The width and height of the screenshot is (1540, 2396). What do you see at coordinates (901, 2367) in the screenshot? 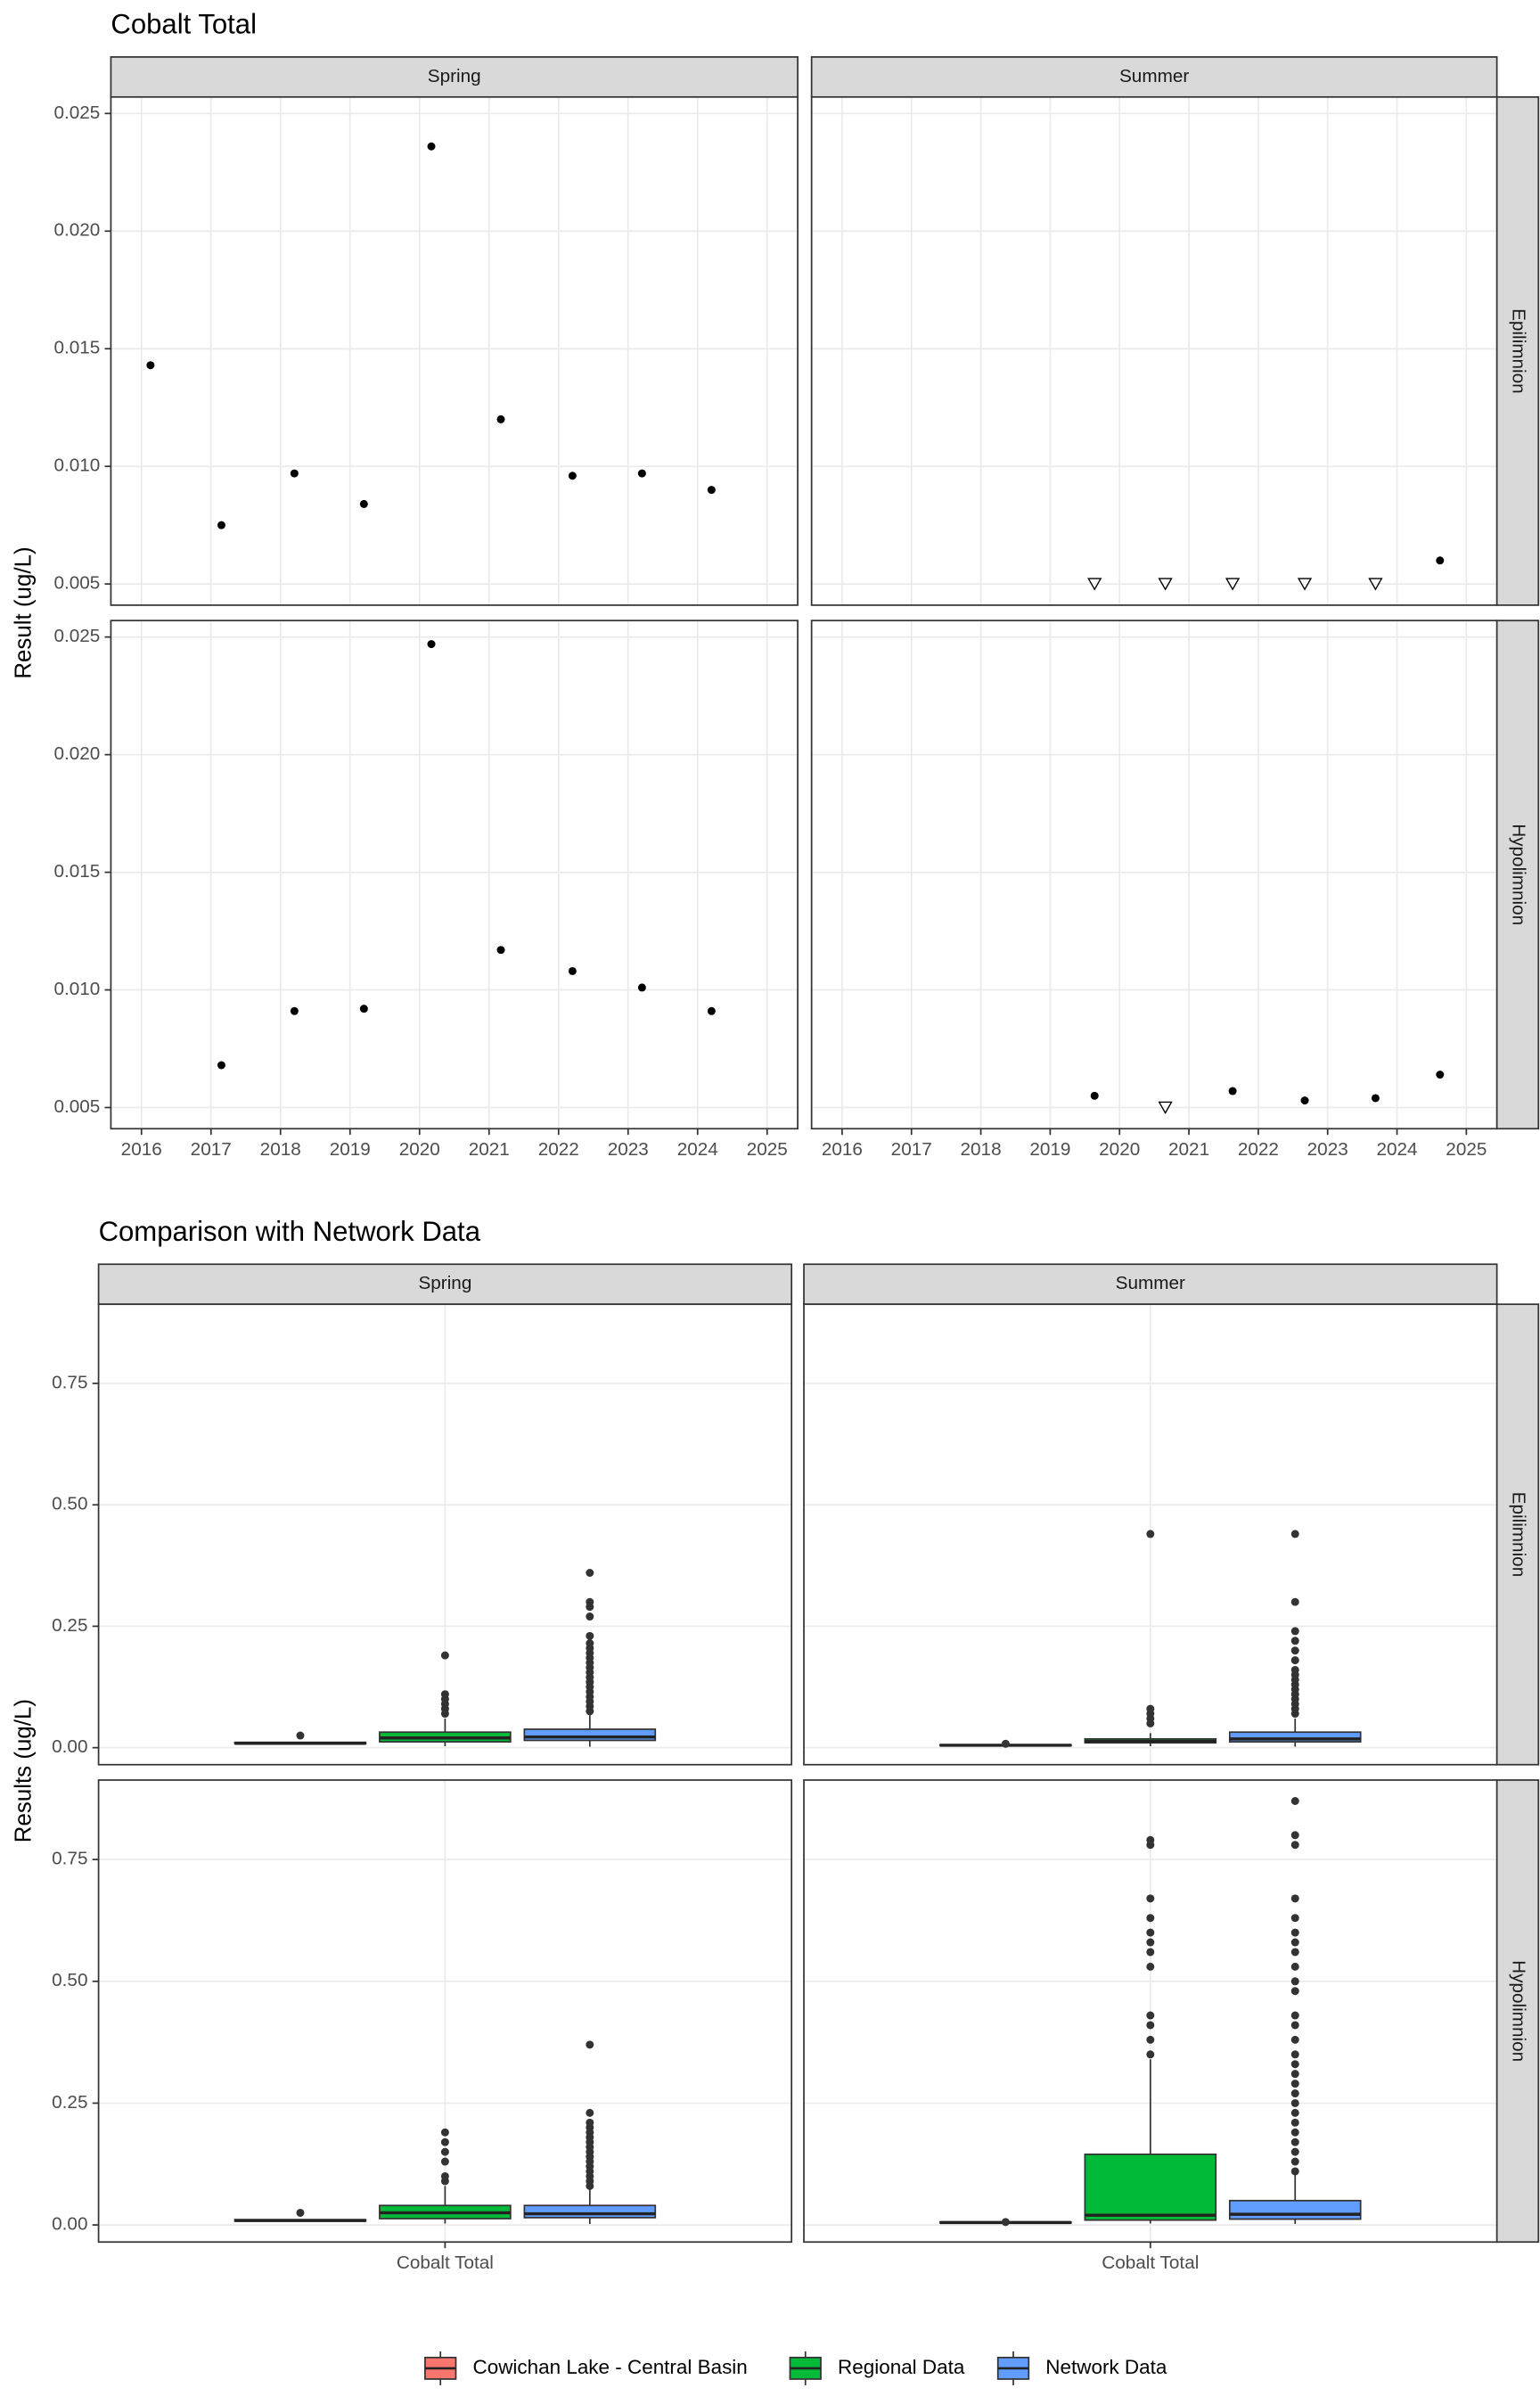
I see `legend-label: Regional Data` at bounding box center [901, 2367].